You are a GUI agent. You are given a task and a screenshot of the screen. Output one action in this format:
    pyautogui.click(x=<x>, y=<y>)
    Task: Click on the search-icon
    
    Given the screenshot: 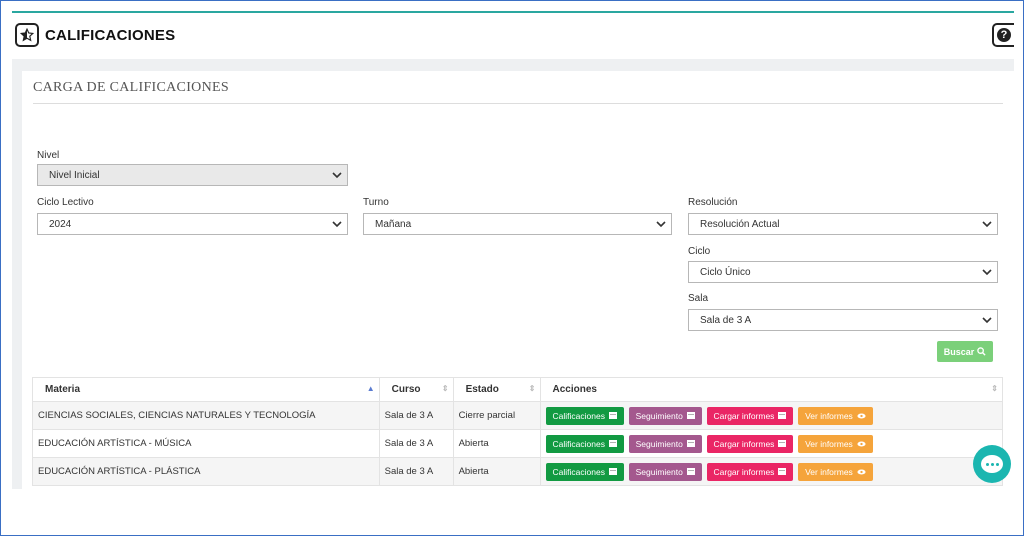 What is the action you would take?
    pyautogui.click(x=981, y=351)
    